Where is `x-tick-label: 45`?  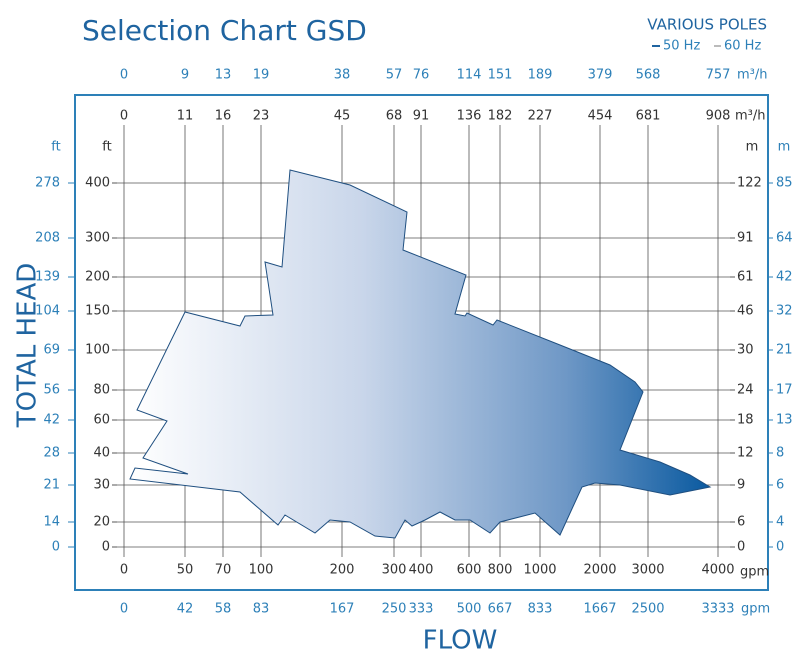
x-tick-label: 45 is located at coordinates (342, 116).